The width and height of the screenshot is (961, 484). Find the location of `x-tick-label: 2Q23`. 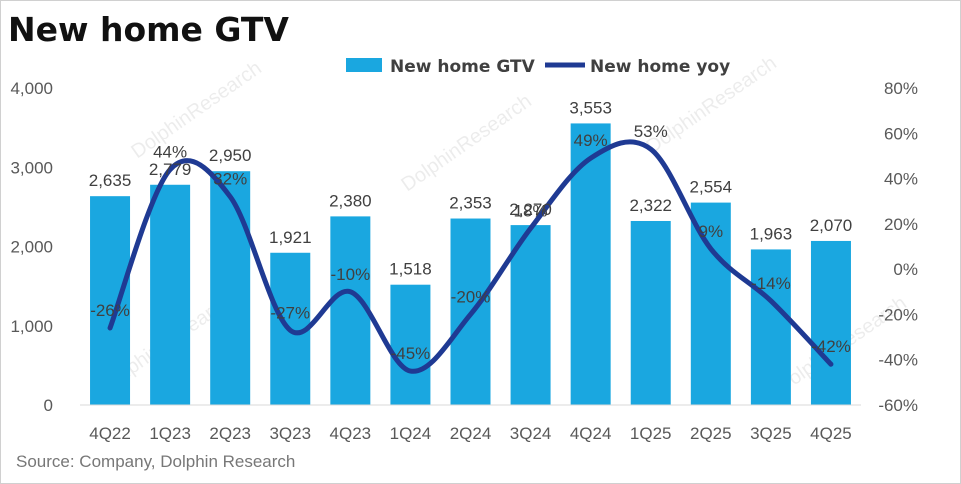

x-tick-label: 2Q23 is located at coordinates (230, 433).